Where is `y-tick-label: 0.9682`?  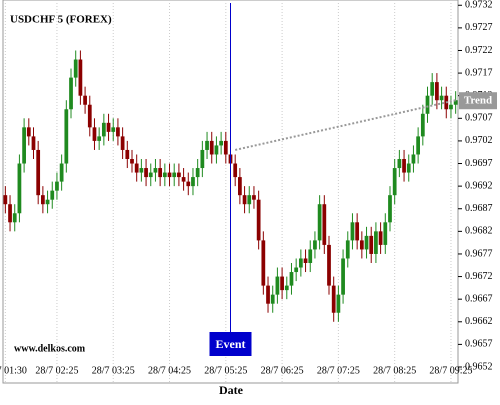 y-tick-label: 0.9682 is located at coordinates (479, 231).